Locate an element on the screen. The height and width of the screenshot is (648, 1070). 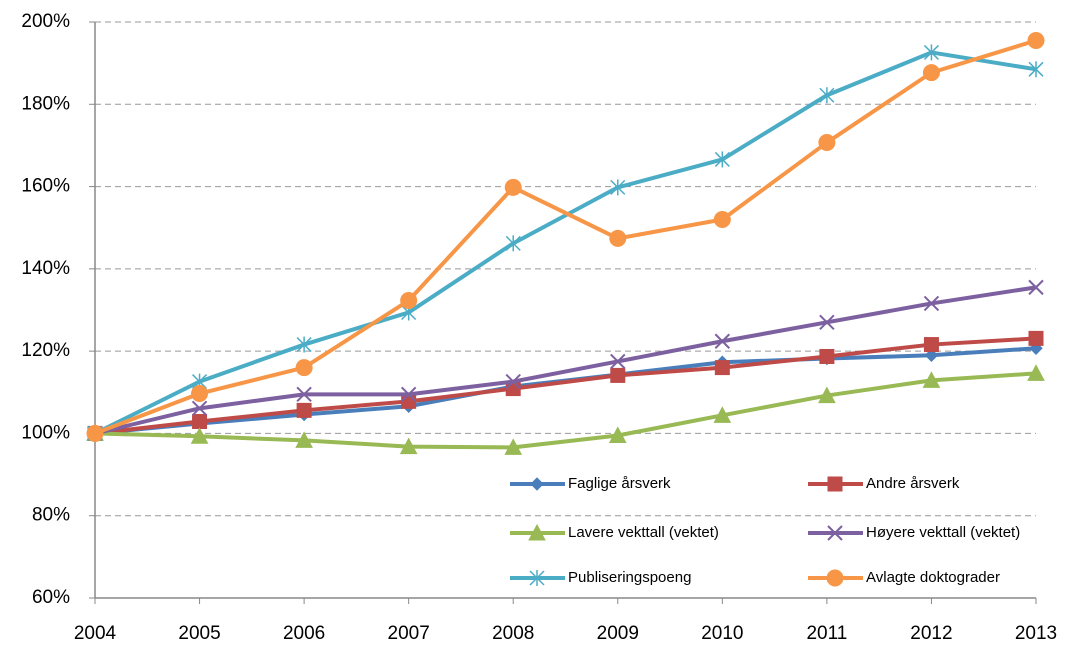
x-tick-label: 2005 is located at coordinates (199, 633).